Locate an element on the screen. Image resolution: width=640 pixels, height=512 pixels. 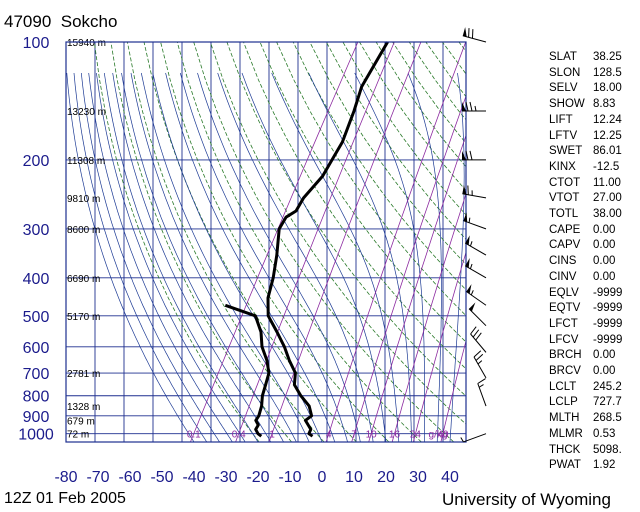
index-row: CAPV 0.00 is located at coordinates (594, 246).